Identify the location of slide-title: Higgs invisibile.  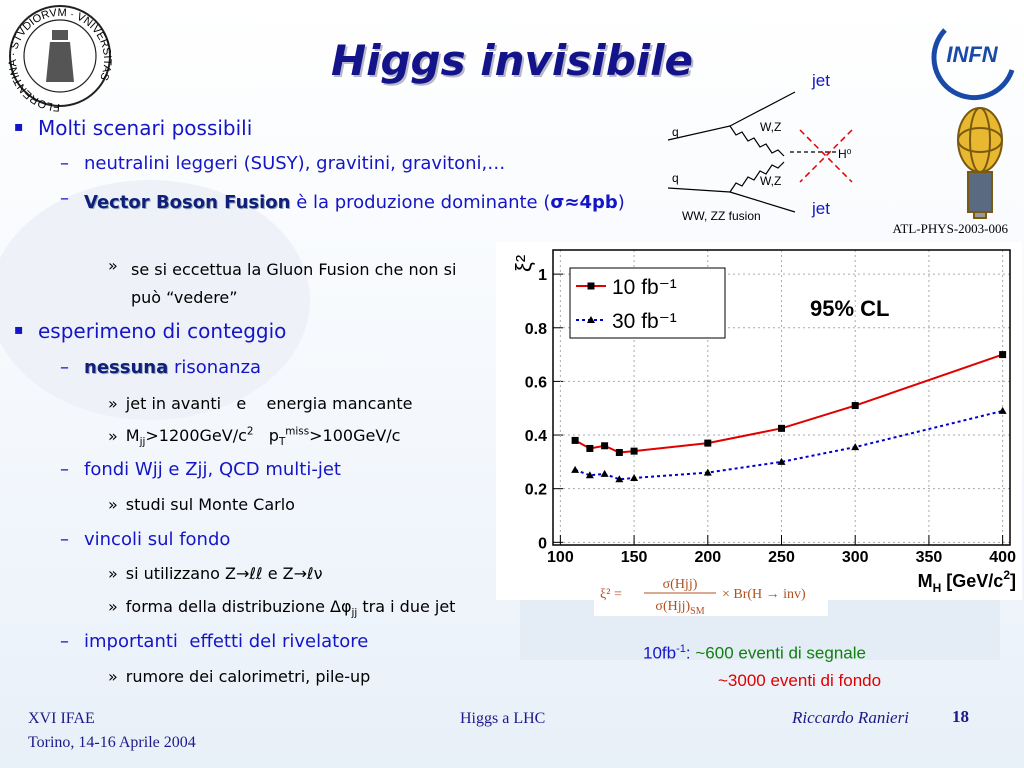
(512, 60).